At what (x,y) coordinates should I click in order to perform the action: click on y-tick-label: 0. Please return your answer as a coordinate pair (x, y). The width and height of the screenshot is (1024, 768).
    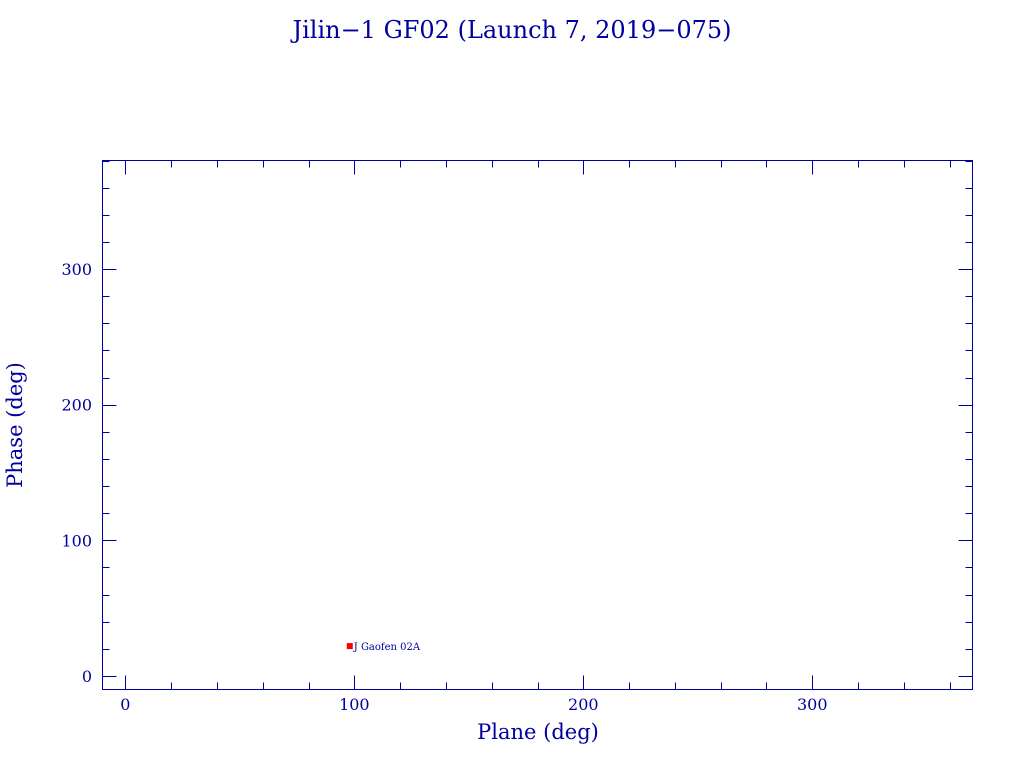
    Looking at the image, I should click on (87, 676).